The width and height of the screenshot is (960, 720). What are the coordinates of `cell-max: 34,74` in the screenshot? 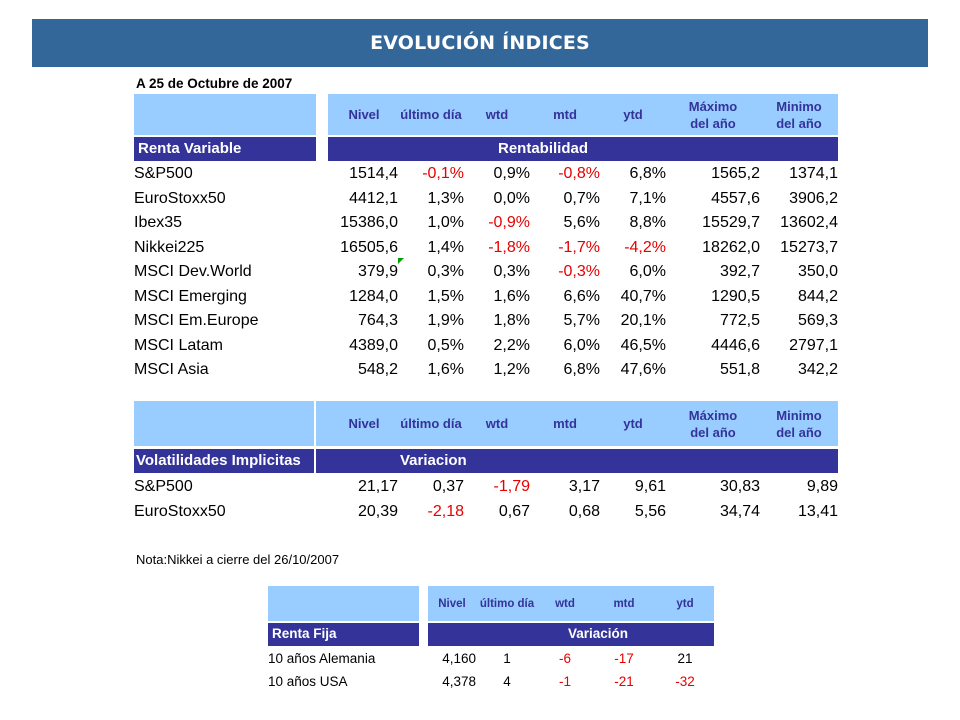 It's located at (739, 511).